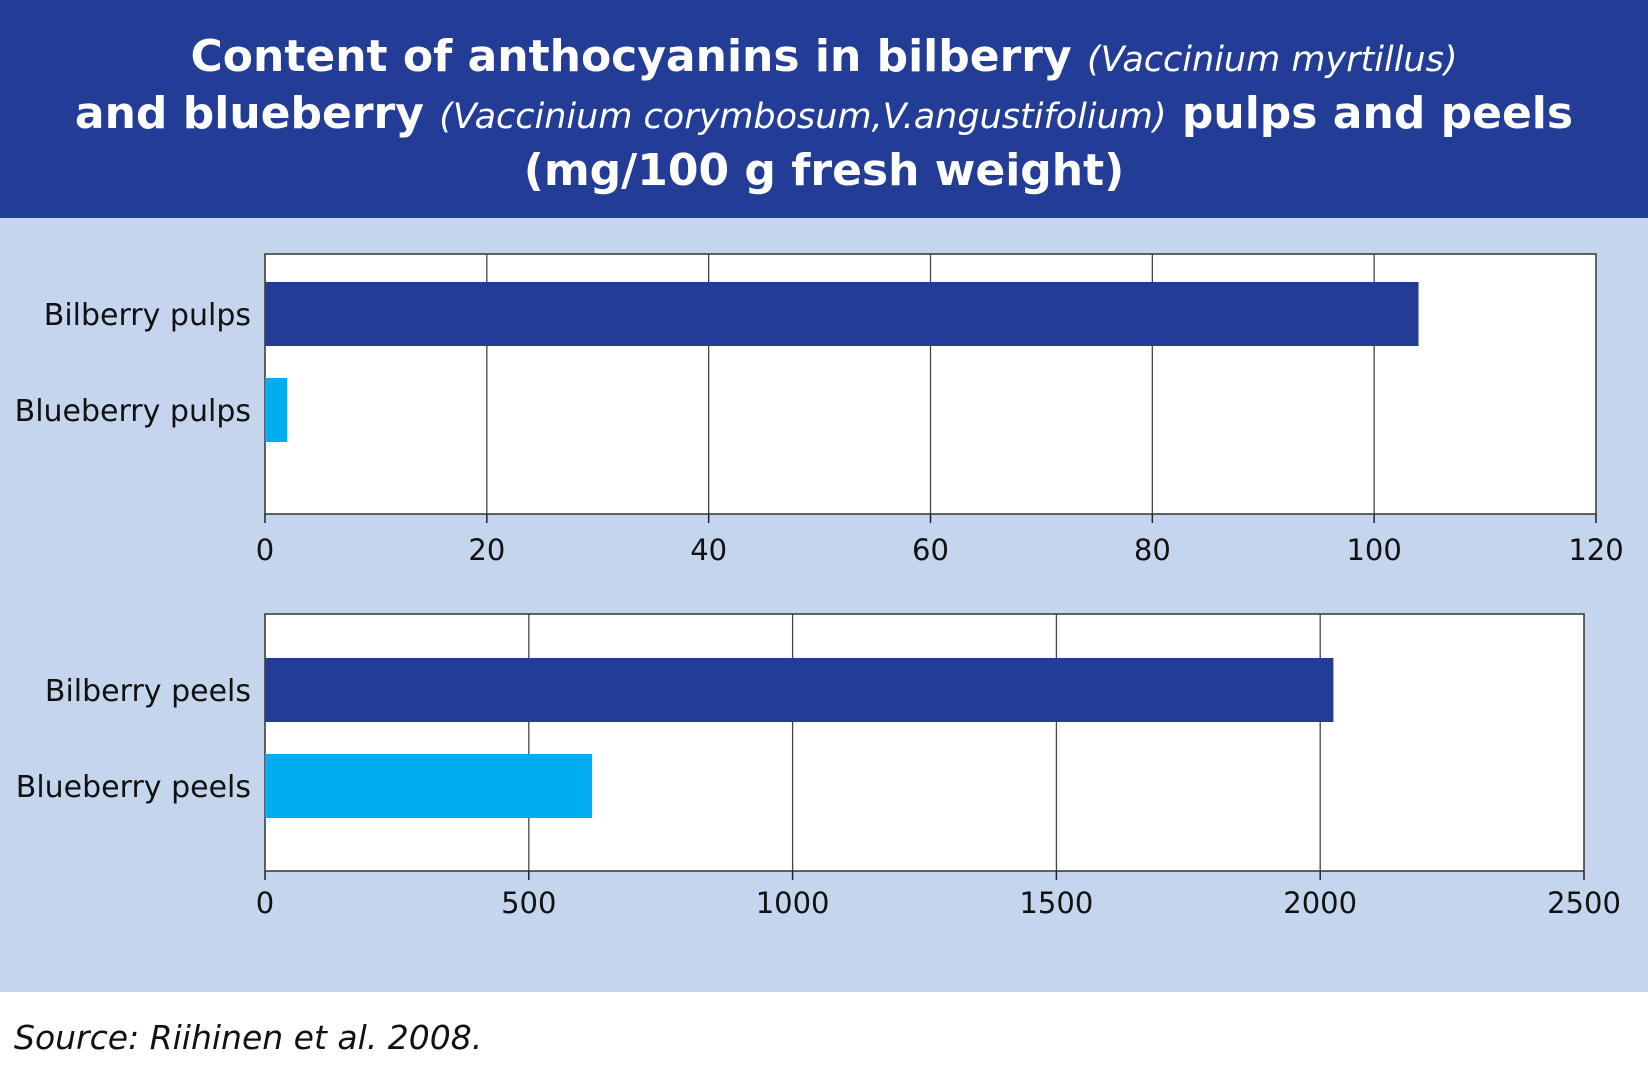 The image size is (1648, 1070). Describe the element at coordinates (1320, 903) in the screenshot. I see `x-tick-label-peels: 2000` at that location.